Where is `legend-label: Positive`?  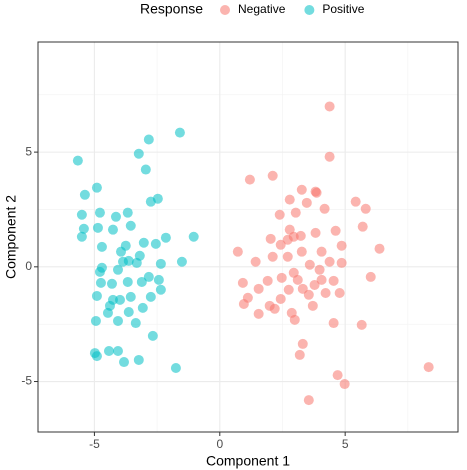
legend-label: Positive is located at coordinates (343, 9).